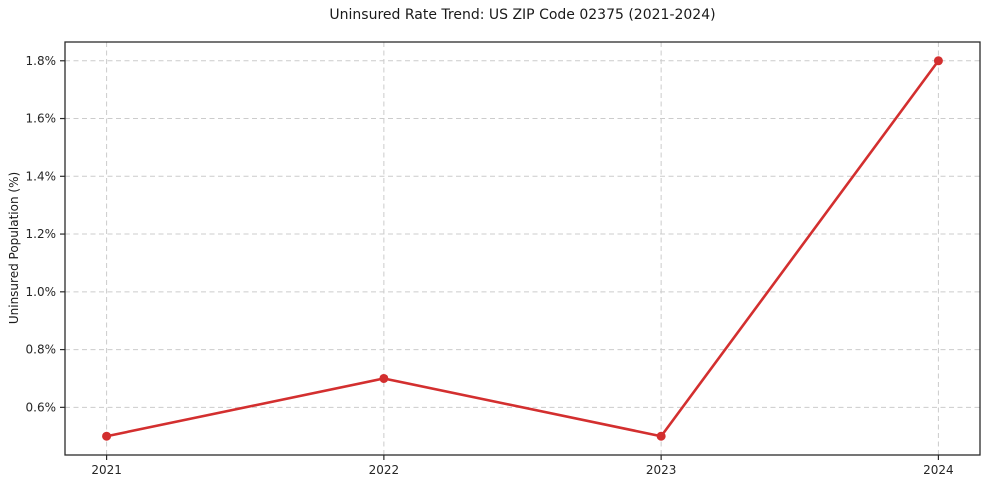 The height and width of the screenshot is (490, 989). Describe the element at coordinates (661, 470) in the screenshot. I see `x-tick-label: 2023` at that location.